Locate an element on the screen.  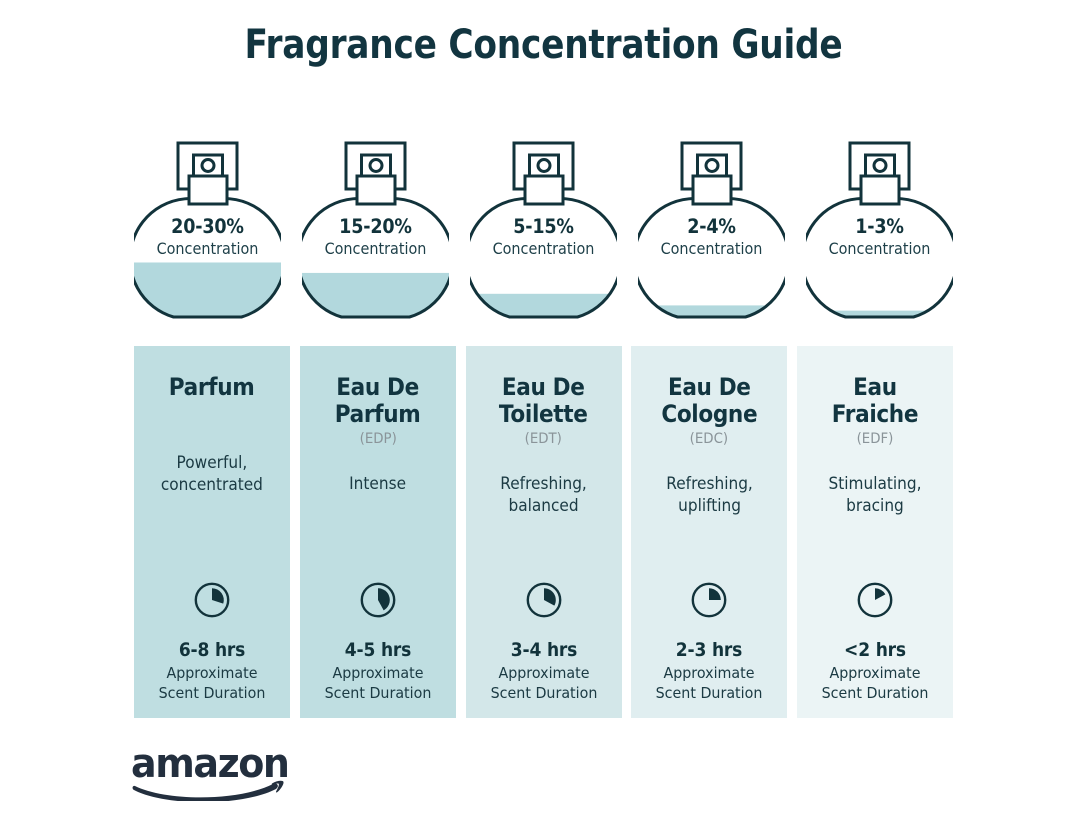
amazon-logo: amazon is located at coordinates (211, 772).